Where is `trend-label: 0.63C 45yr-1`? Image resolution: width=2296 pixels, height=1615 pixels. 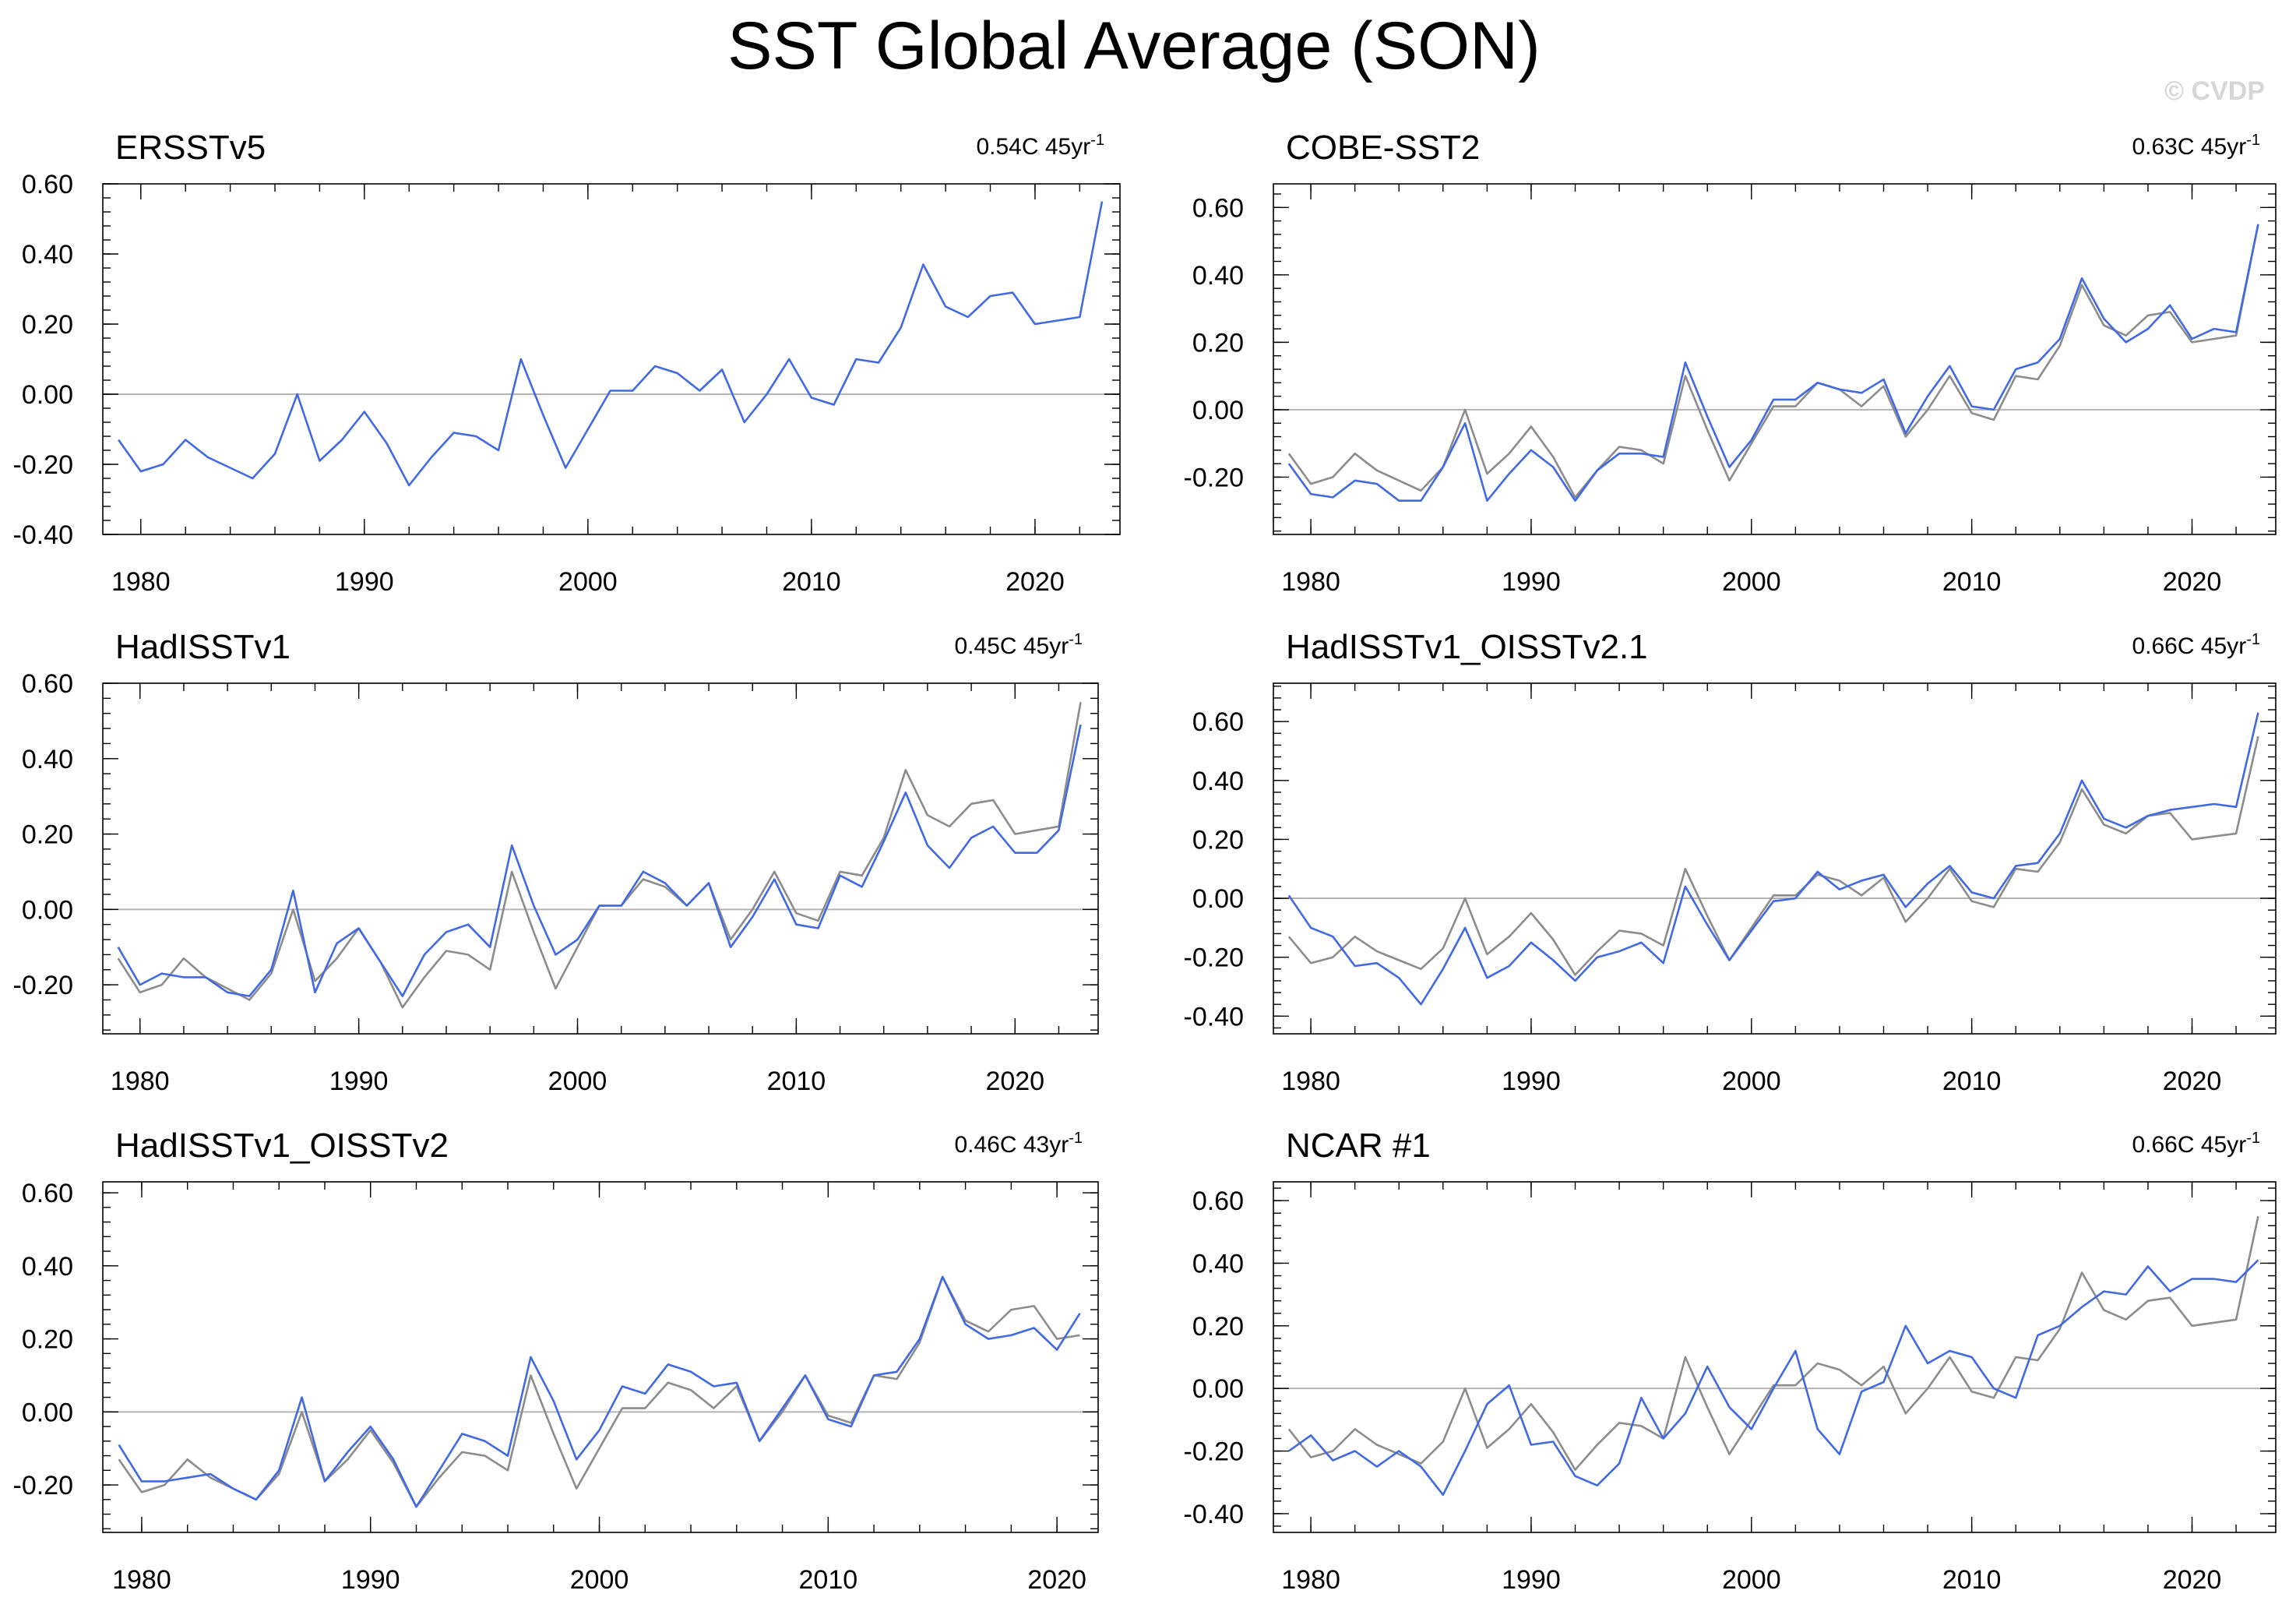 trend-label: 0.63C 45yr-1 is located at coordinates (2196, 146).